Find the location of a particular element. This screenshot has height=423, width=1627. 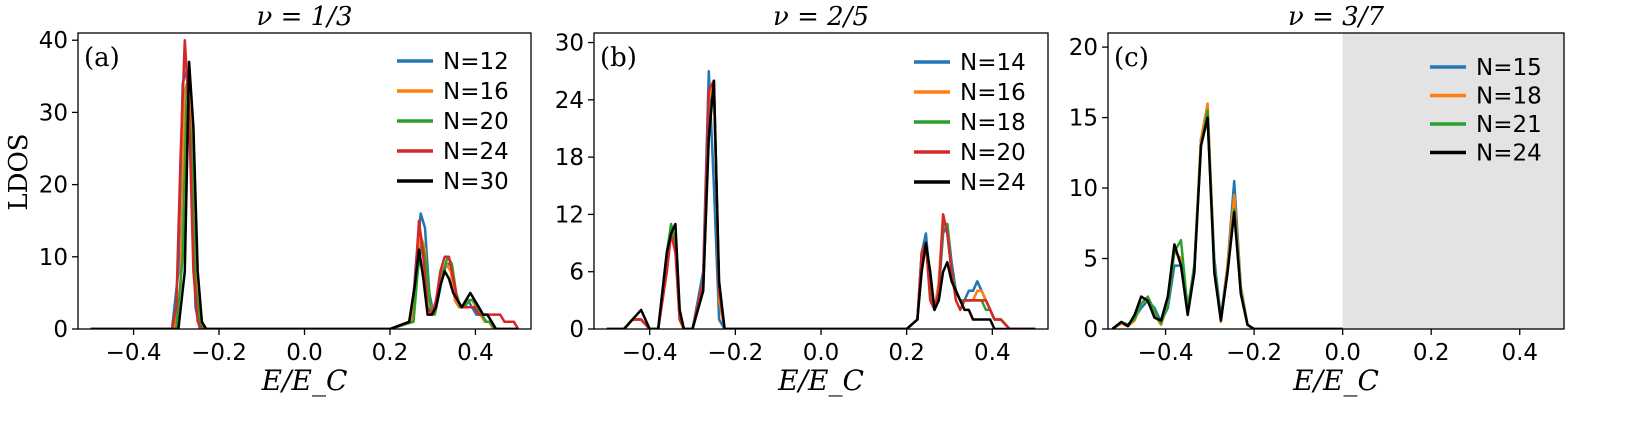

y-tick-label: 40 is located at coordinates (53, 41).